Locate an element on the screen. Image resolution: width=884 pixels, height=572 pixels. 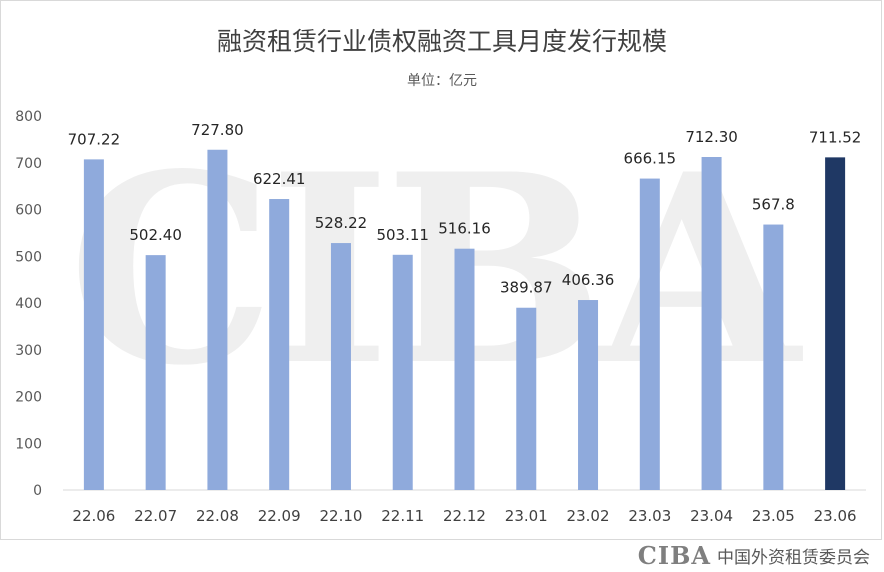
bar-23.02 is located at coordinates (588, 395).